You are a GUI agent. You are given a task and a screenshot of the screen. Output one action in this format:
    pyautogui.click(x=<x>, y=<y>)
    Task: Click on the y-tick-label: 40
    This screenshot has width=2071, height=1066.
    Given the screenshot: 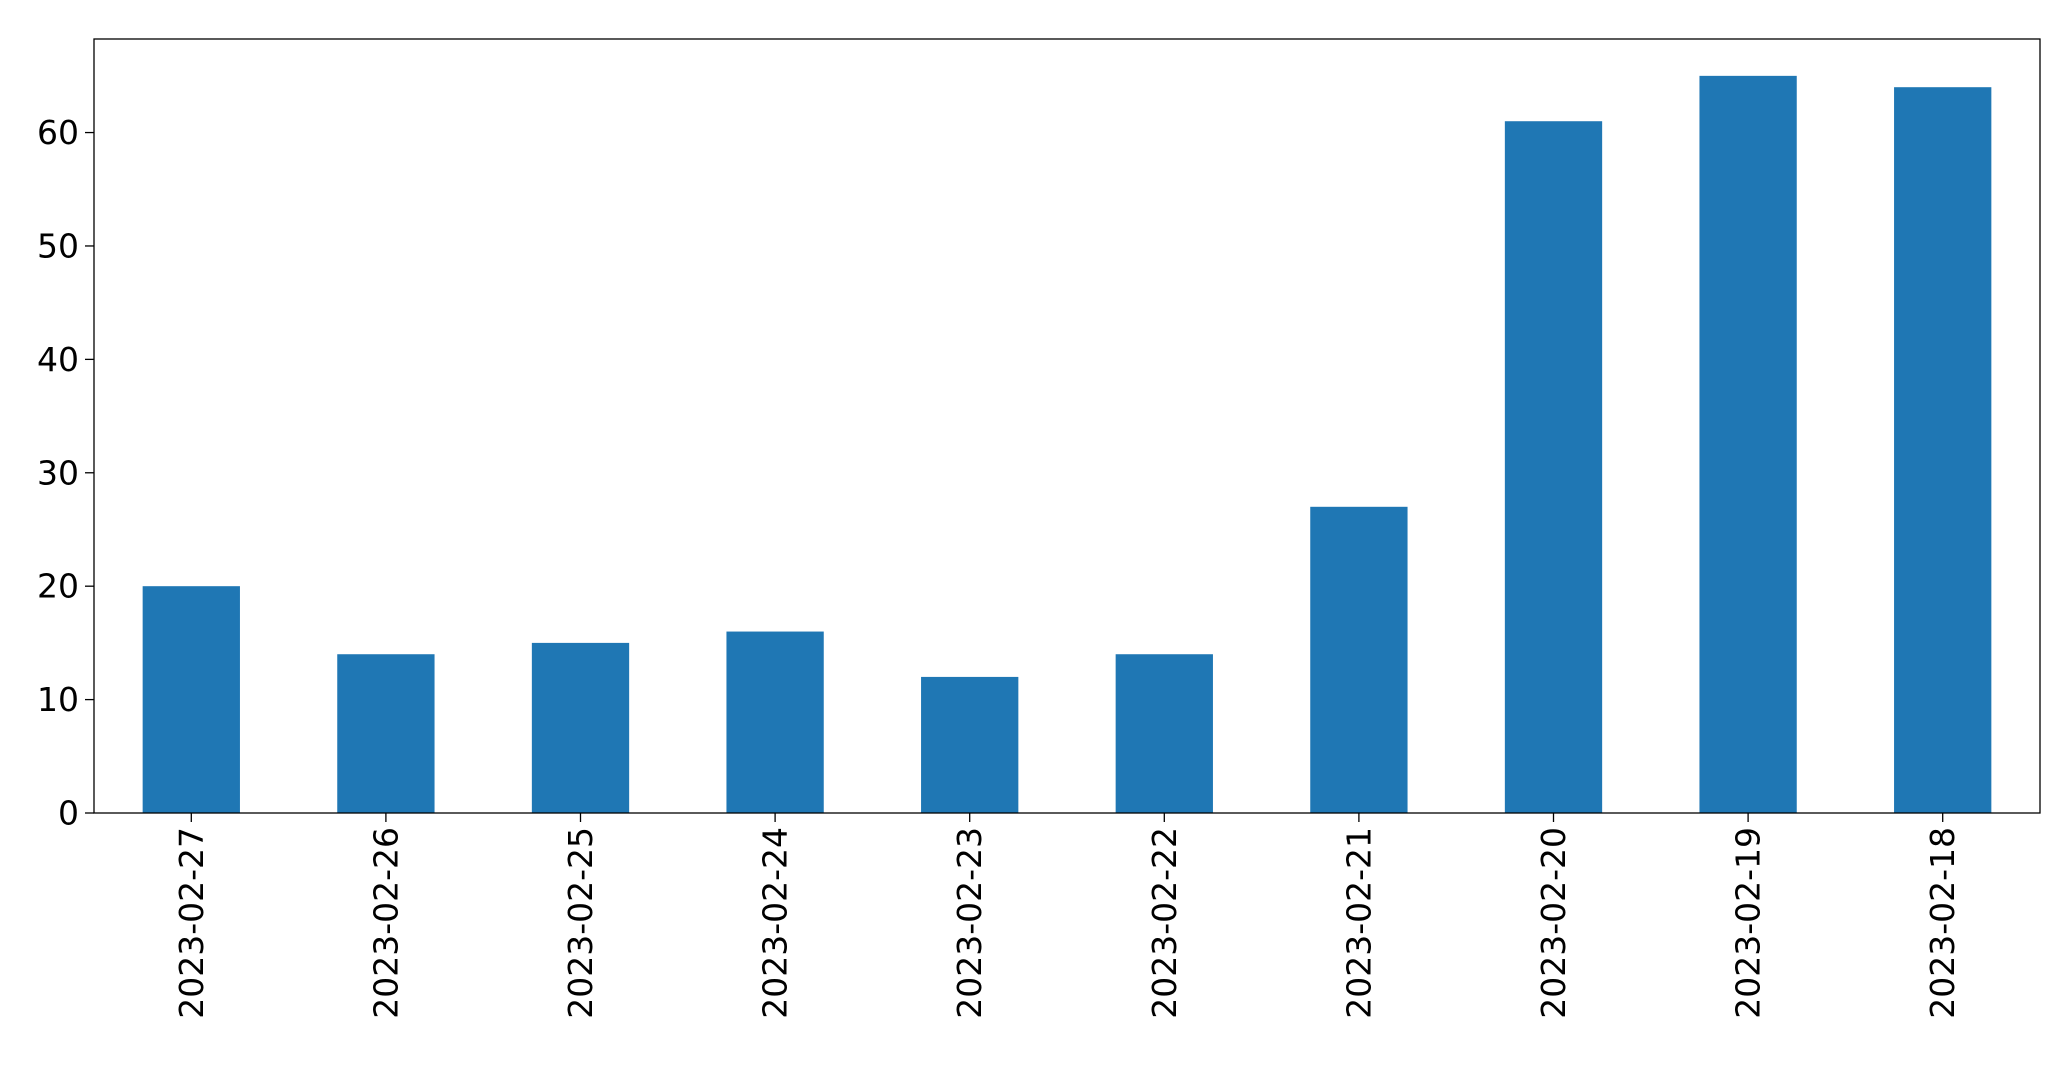 What is the action you would take?
    pyautogui.click(x=58, y=359)
    